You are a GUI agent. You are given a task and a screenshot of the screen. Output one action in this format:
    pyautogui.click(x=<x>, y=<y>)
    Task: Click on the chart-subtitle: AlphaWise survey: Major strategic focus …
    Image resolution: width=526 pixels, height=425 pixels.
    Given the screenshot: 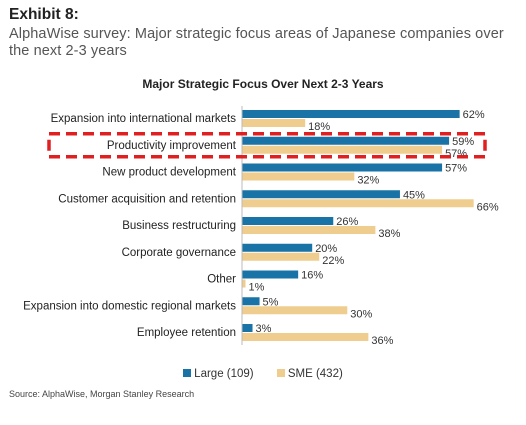 What is the action you would take?
    pyautogui.click(x=256, y=42)
    